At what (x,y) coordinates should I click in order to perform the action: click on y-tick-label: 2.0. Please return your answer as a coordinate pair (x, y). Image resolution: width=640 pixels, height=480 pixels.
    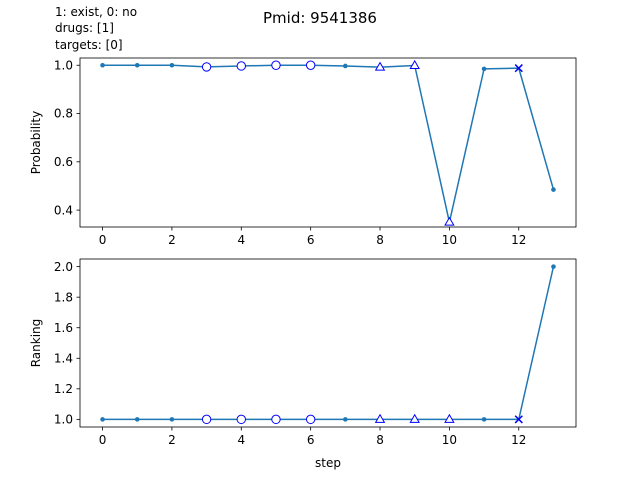
    Looking at the image, I should click on (63, 267).